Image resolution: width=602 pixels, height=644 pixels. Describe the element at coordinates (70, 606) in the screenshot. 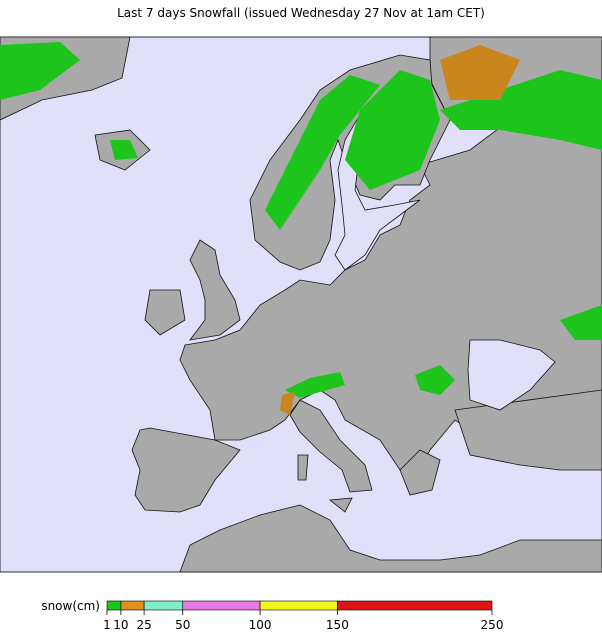

I see `legend-label: snow(cm)` at that location.